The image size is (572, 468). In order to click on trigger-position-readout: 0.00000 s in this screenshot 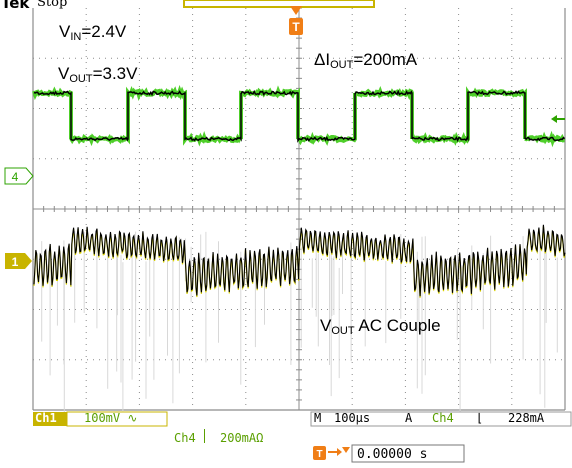, I will do `click(392, 454)`.